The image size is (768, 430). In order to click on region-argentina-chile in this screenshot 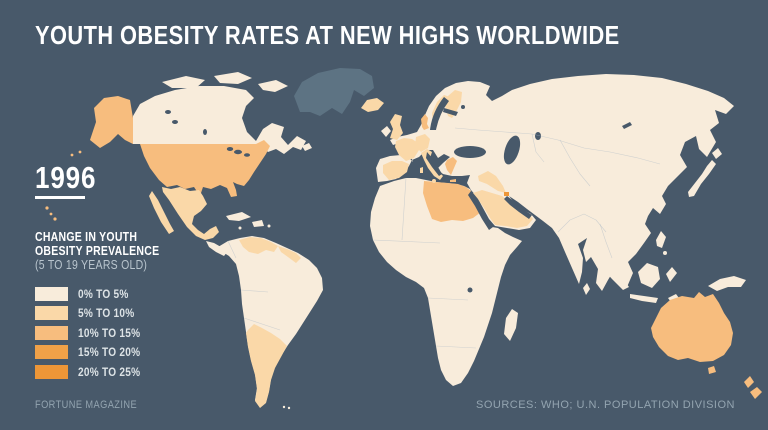, I will do `click(266, 366)`.